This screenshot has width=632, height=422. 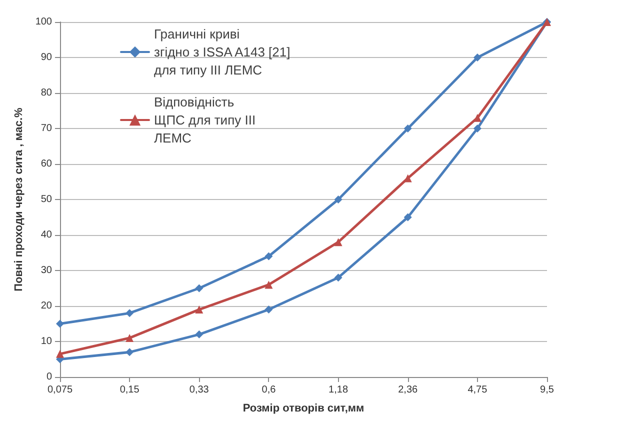 What do you see at coordinates (199, 390) in the screenshot?
I see `x-tick-label: 0,33` at bounding box center [199, 390].